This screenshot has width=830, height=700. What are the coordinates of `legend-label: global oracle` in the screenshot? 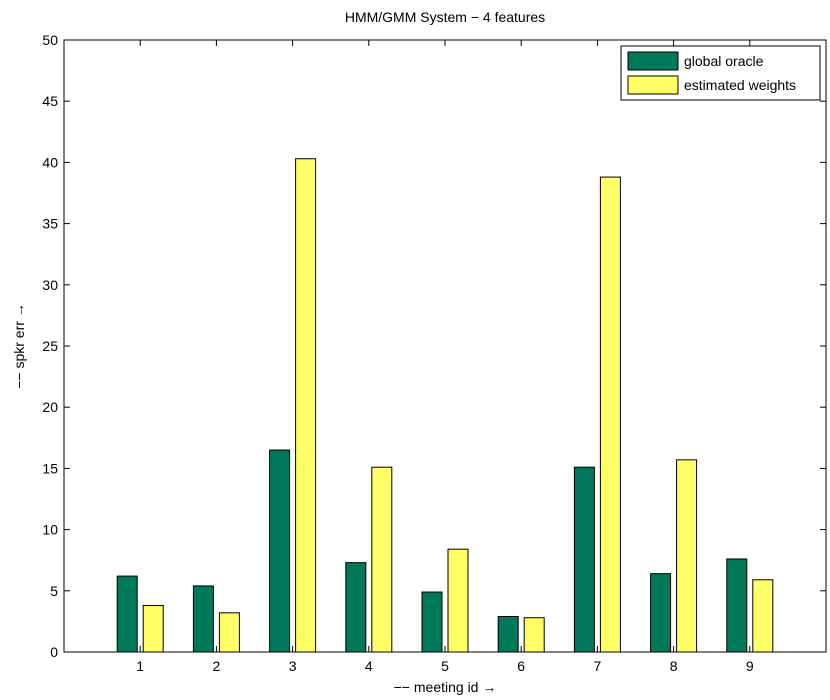 It's located at (724, 61).